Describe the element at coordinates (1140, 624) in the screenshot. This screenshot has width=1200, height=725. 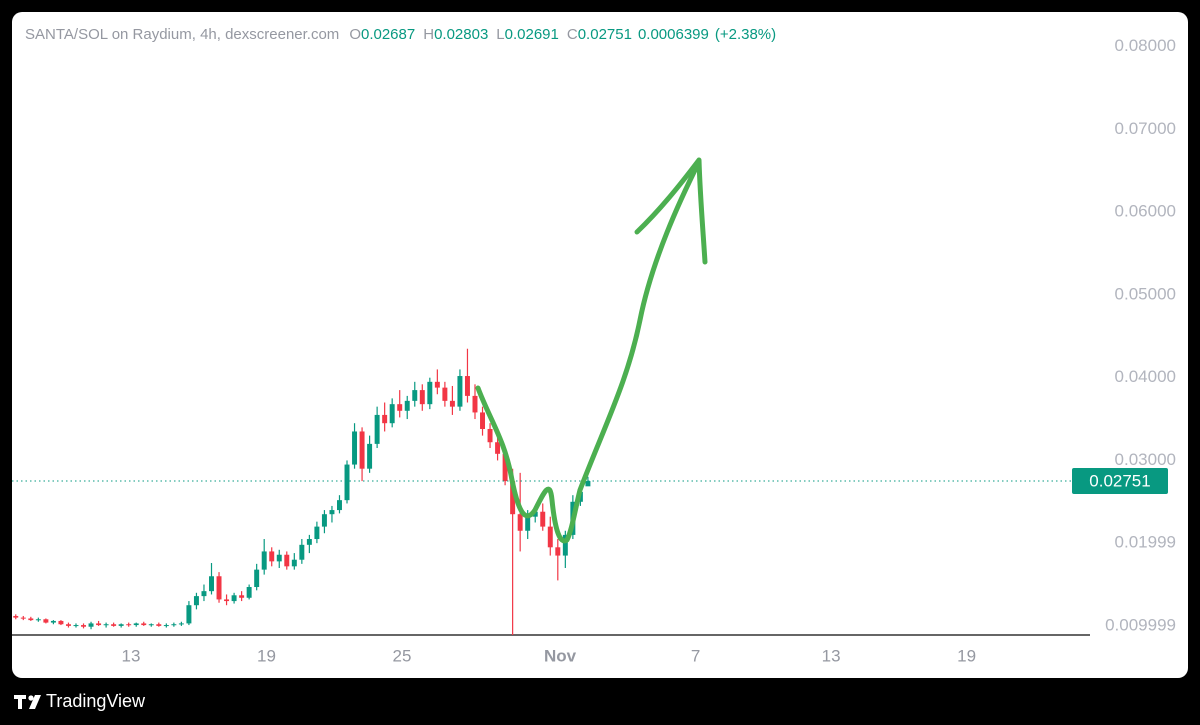
I see `y-tick-label: 0.009999` at that location.